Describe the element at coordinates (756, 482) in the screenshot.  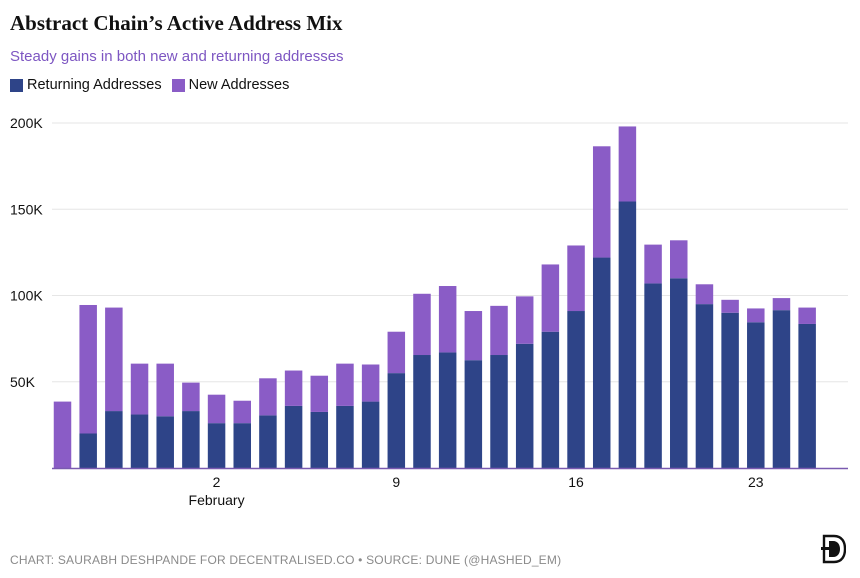
I see `x-tick-label: 23` at that location.